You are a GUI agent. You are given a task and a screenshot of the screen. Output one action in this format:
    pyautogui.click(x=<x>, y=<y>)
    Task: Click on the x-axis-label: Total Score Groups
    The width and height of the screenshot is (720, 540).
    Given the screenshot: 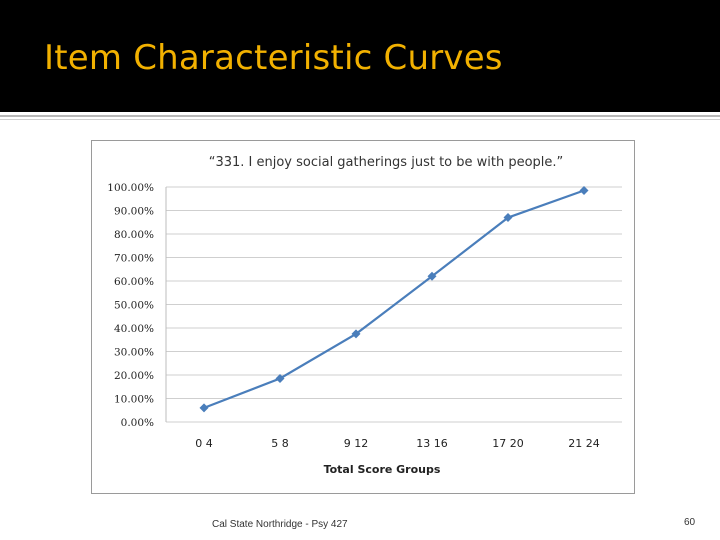 What is the action you would take?
    pyautogui.click(x=382, y=469)
    